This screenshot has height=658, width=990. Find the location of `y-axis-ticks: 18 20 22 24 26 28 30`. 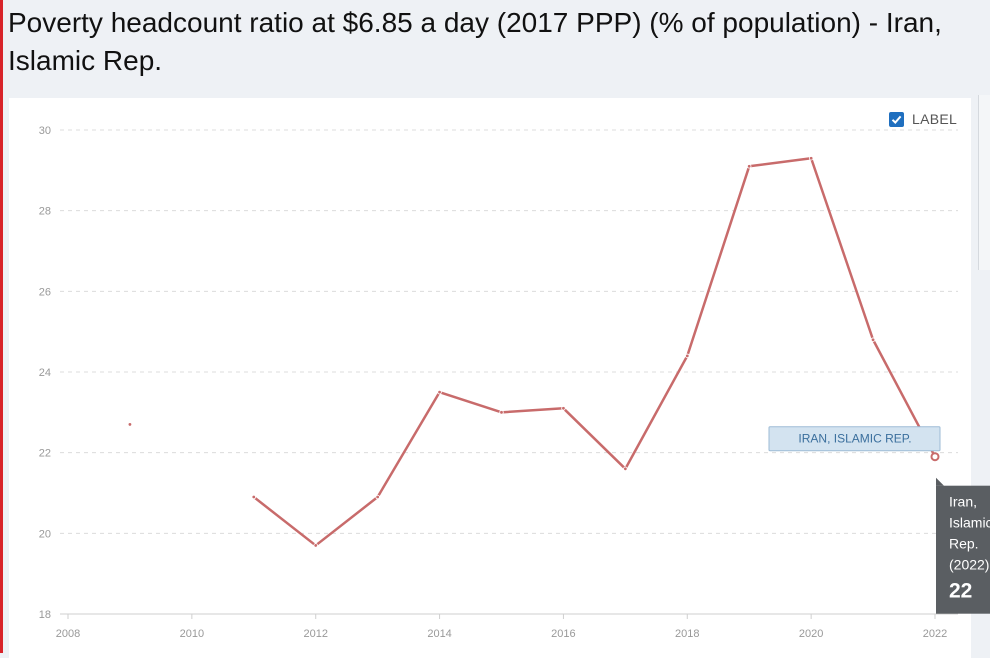

y-axis-ticks: 18 20 22 24 26 28 30 is located at coordinates (45, 373).